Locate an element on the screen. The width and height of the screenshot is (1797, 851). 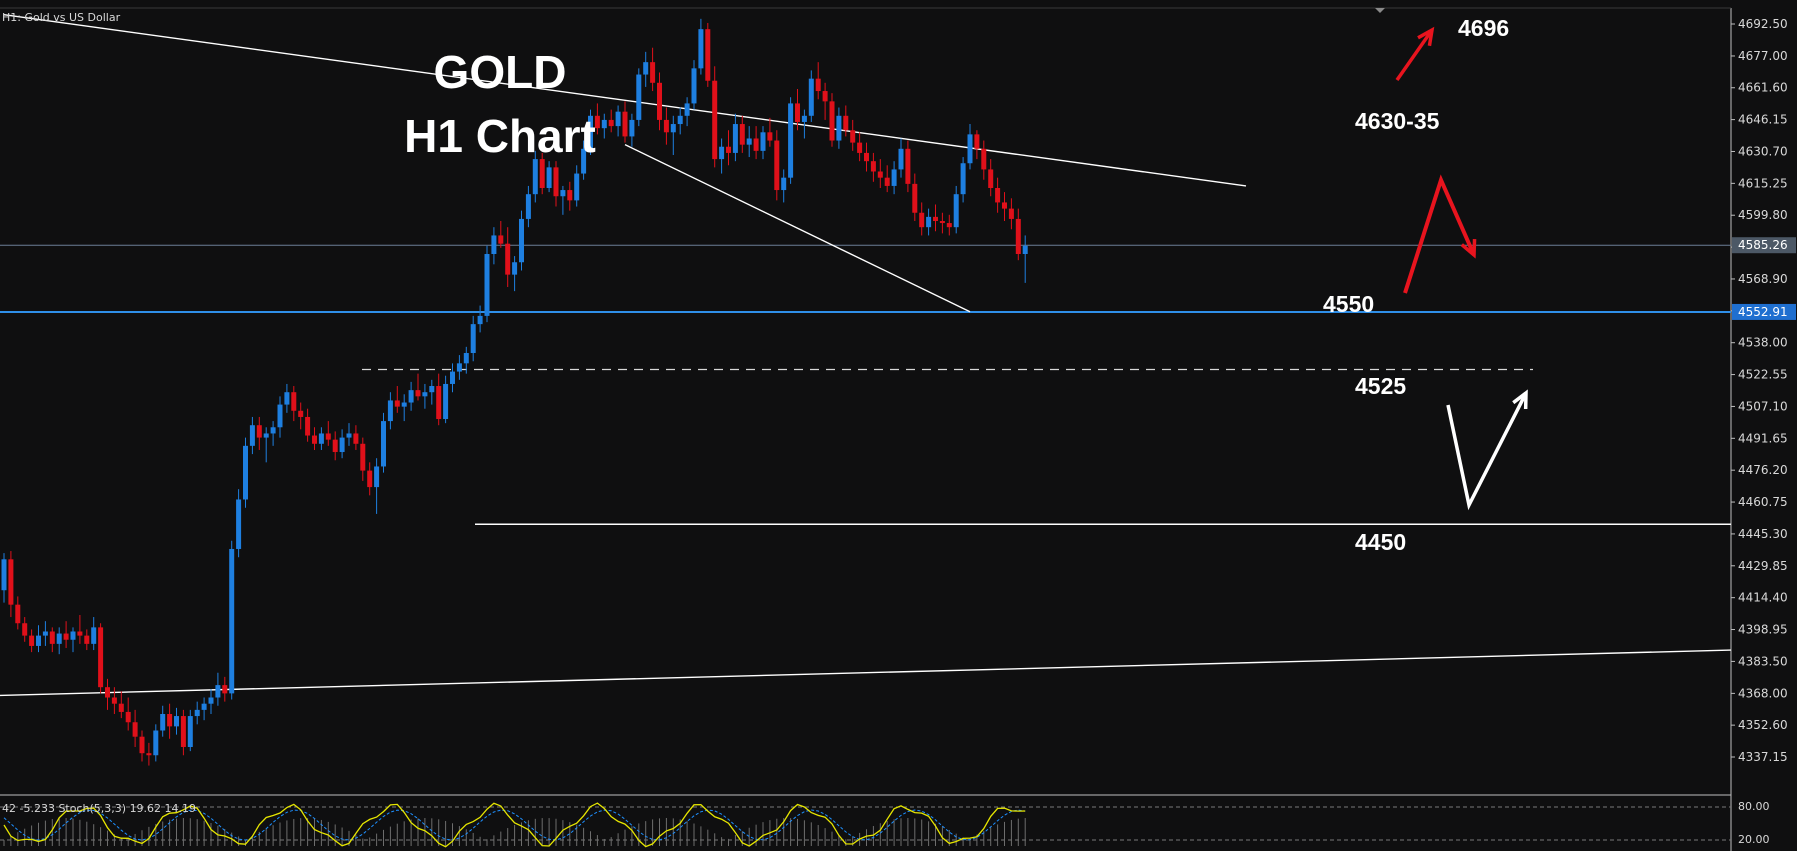
axis-tick-label: 4476.20 is located at coordinates (1763, 470).